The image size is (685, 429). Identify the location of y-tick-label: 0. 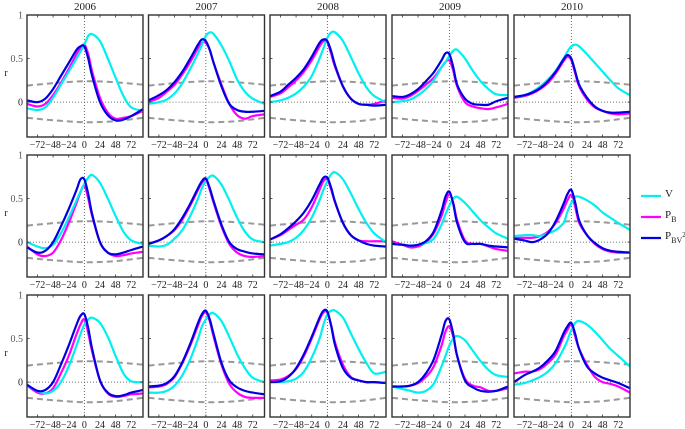
(20, 103).